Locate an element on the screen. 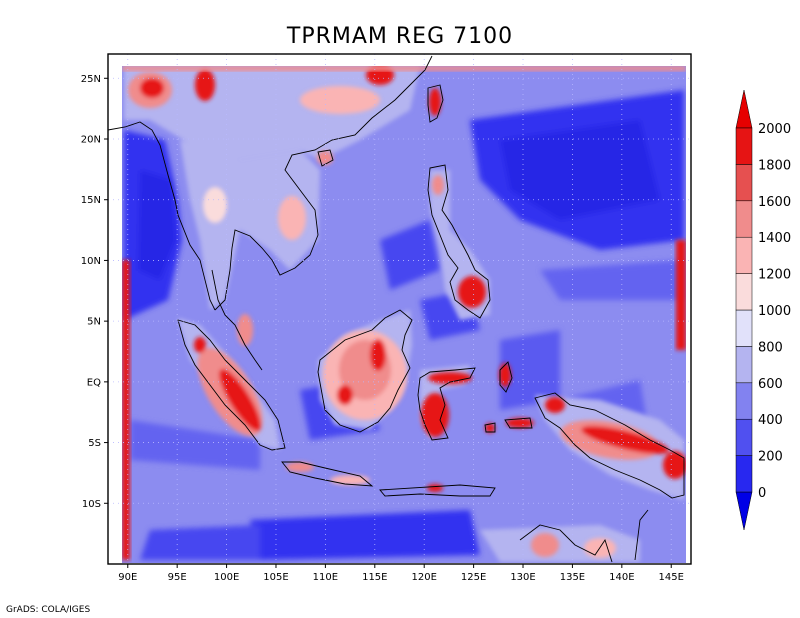 This screenshot has height=618, width=800. lat-tick-label: 5N is located at coordinates (94, 322).